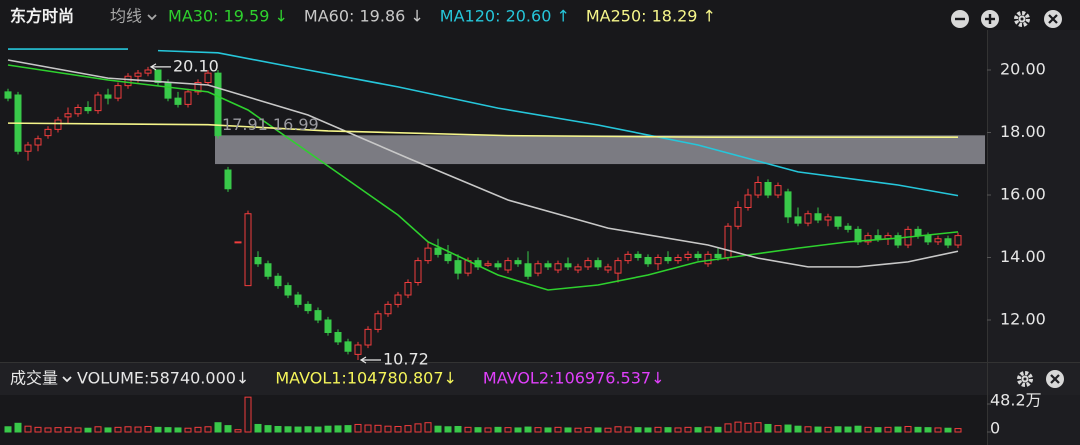 The height and width of the screenshot is (445, 1080). I want to click on minus-icon, so click(960, 19).